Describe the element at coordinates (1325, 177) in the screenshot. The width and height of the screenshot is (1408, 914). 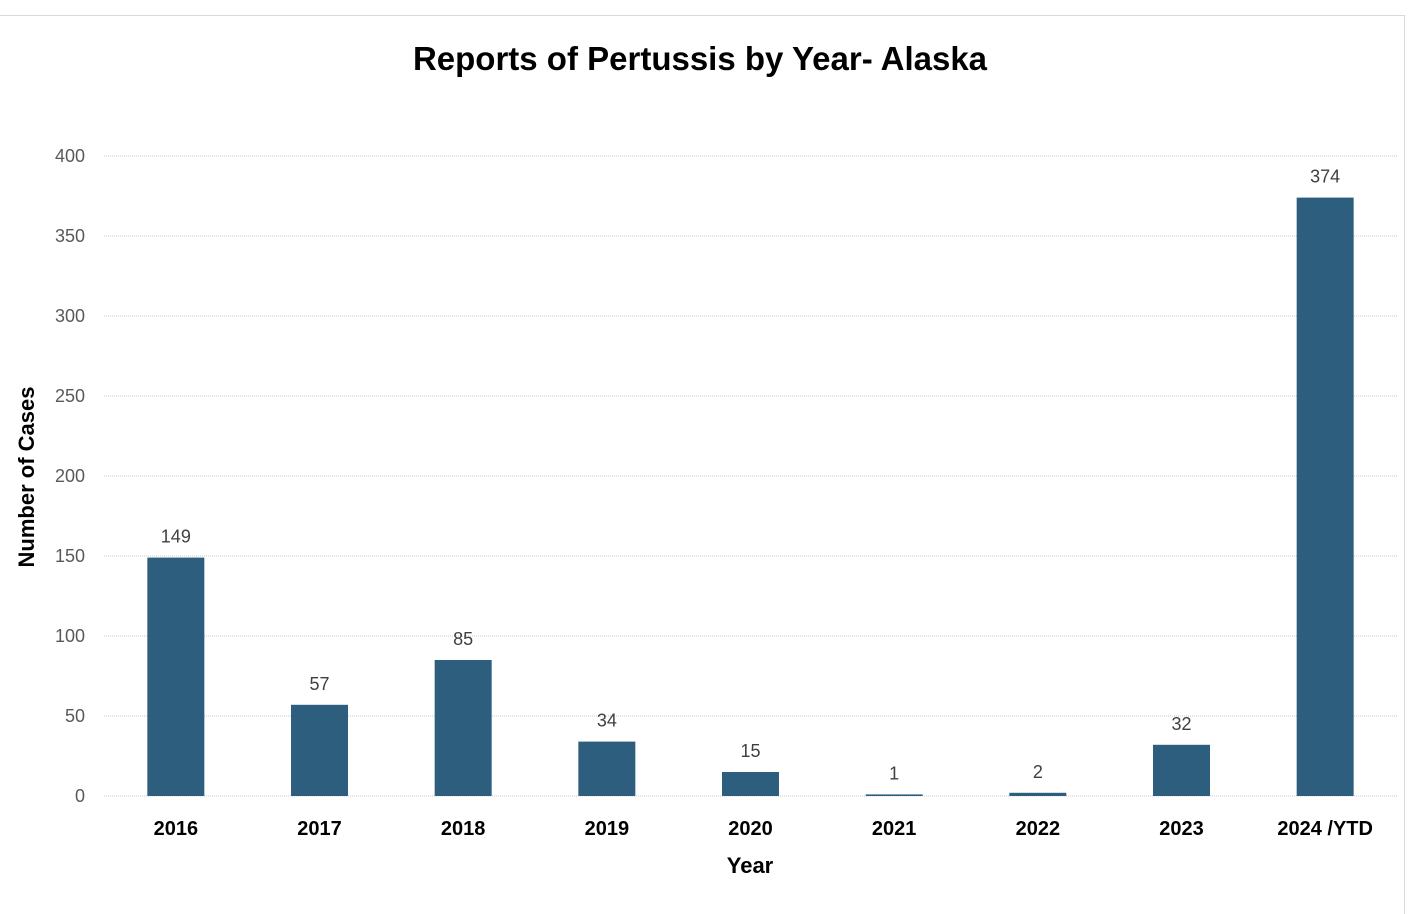
I see `data-label: 374` at that location.